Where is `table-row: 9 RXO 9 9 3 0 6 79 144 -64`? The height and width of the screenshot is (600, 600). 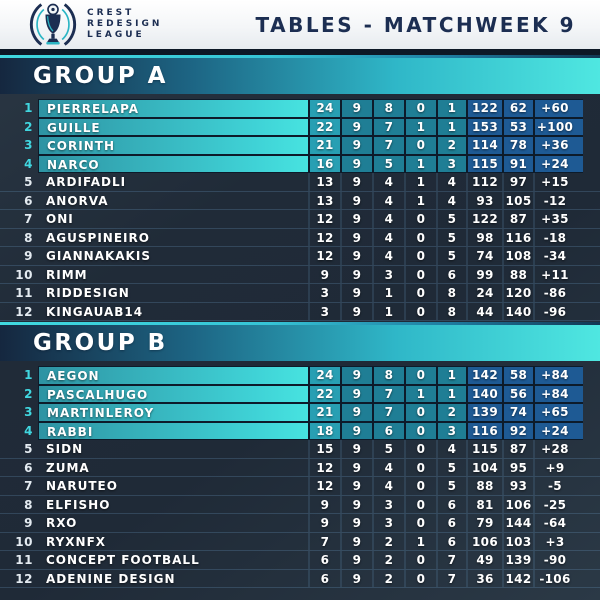 table-row: 9 RXO 9 9 3 0 6 79 144 -64 is located at coordinates (300, 523).